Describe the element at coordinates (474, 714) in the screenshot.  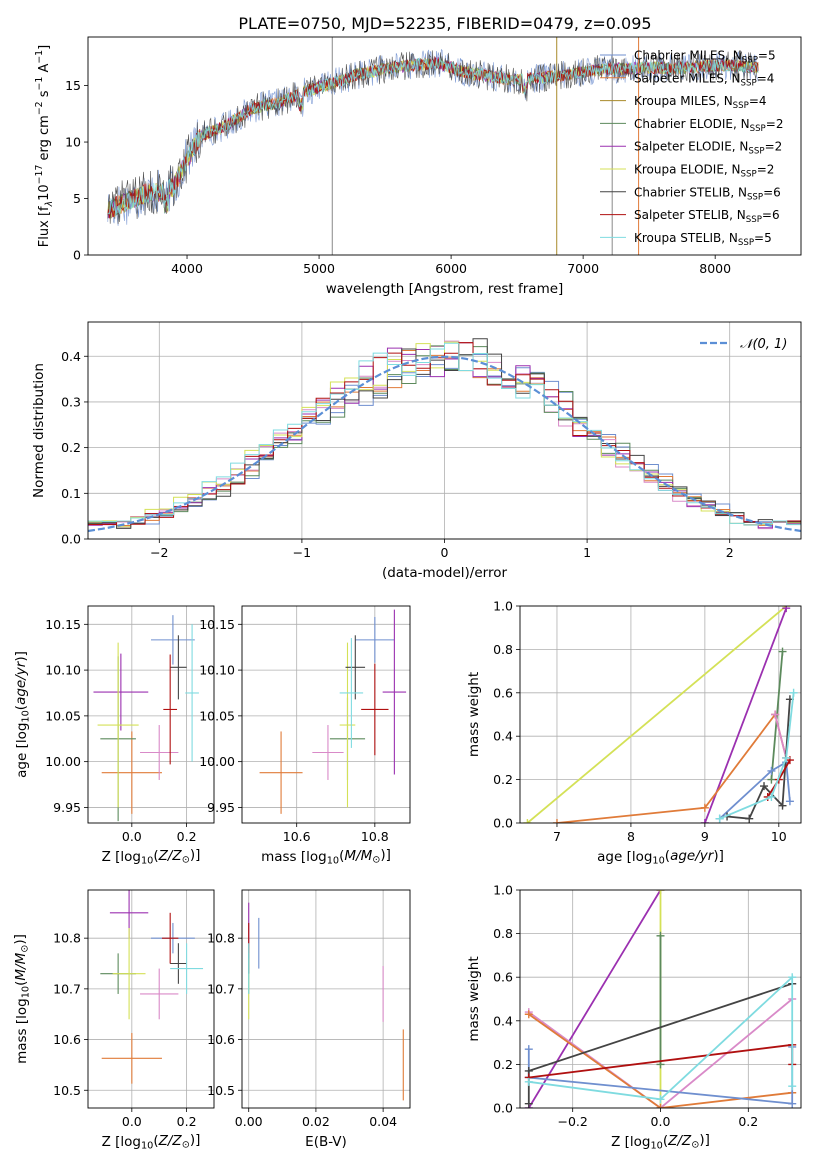
I see `weight-vs-age-ylabel: mass weight` at that location.